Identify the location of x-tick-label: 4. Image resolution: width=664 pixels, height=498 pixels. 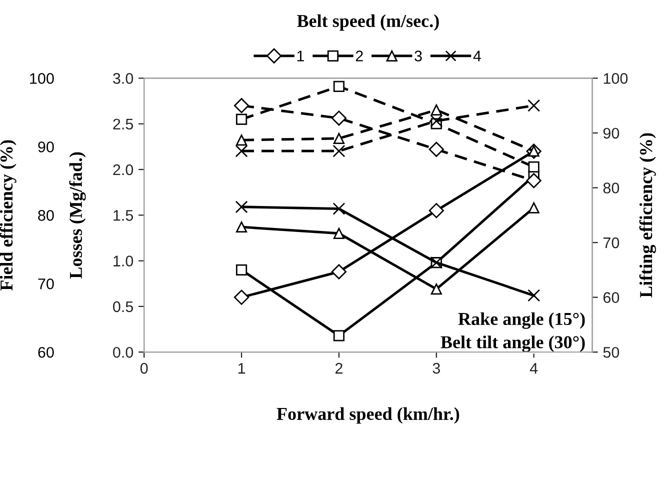
(534, 368).